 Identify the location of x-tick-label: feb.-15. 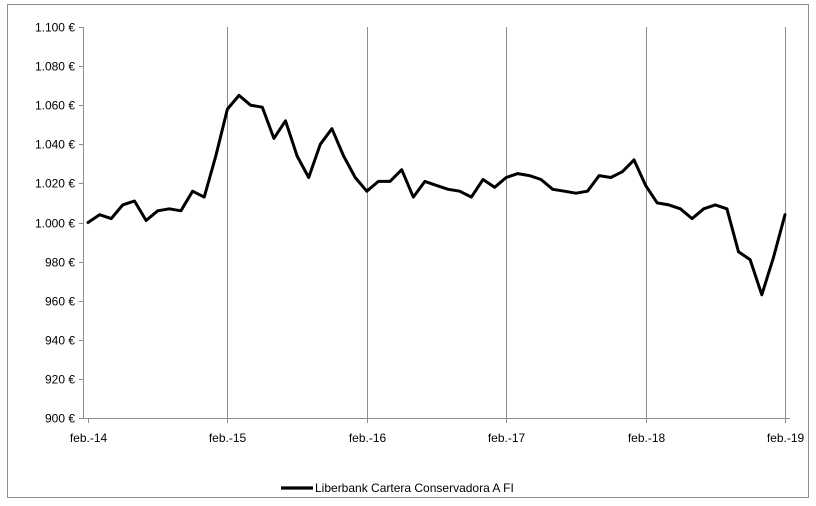
(228, 438).